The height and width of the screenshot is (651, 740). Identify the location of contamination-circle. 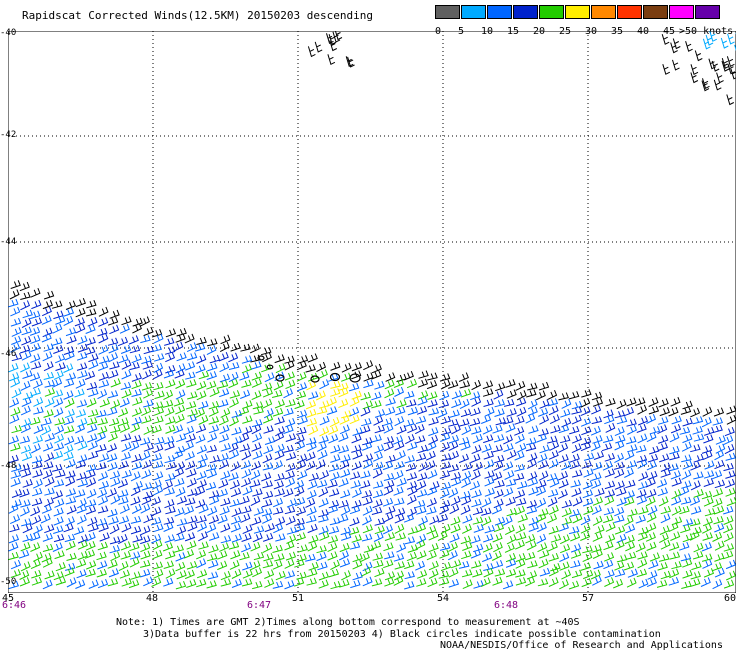
(261, 358).